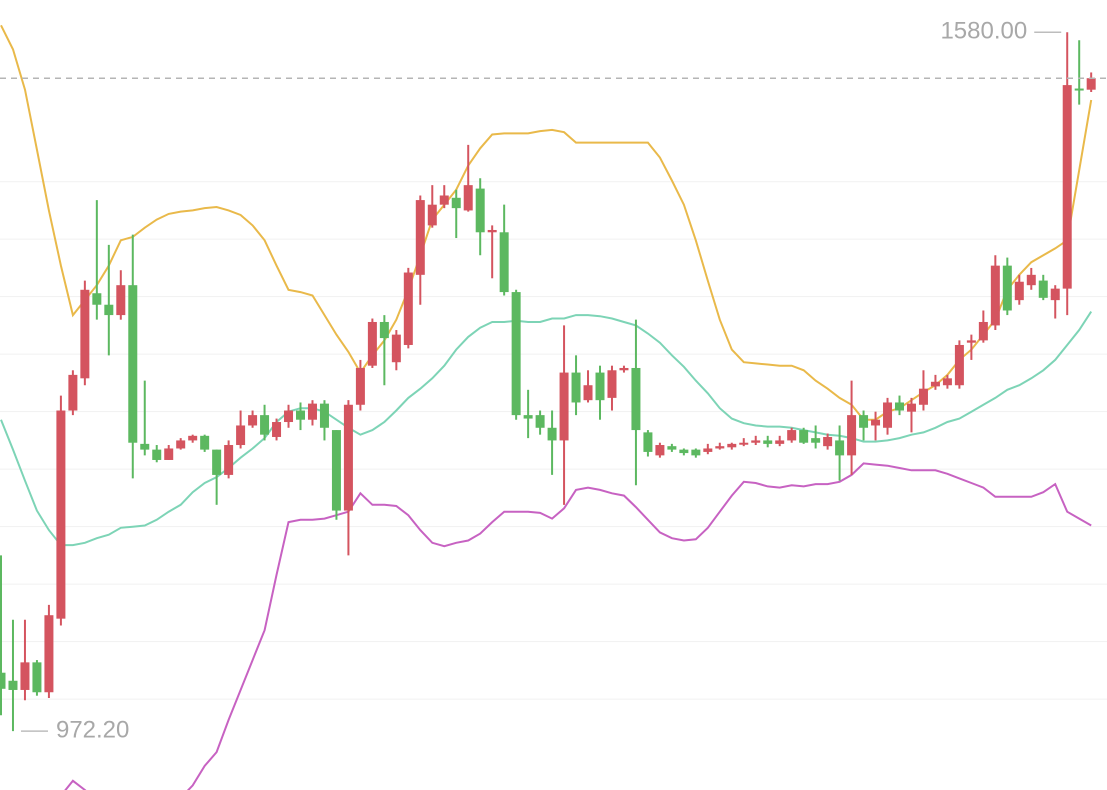 This screenshot has width=1107, height=790. I want to click on annotation-label: 1580.00, so click(983, 31).